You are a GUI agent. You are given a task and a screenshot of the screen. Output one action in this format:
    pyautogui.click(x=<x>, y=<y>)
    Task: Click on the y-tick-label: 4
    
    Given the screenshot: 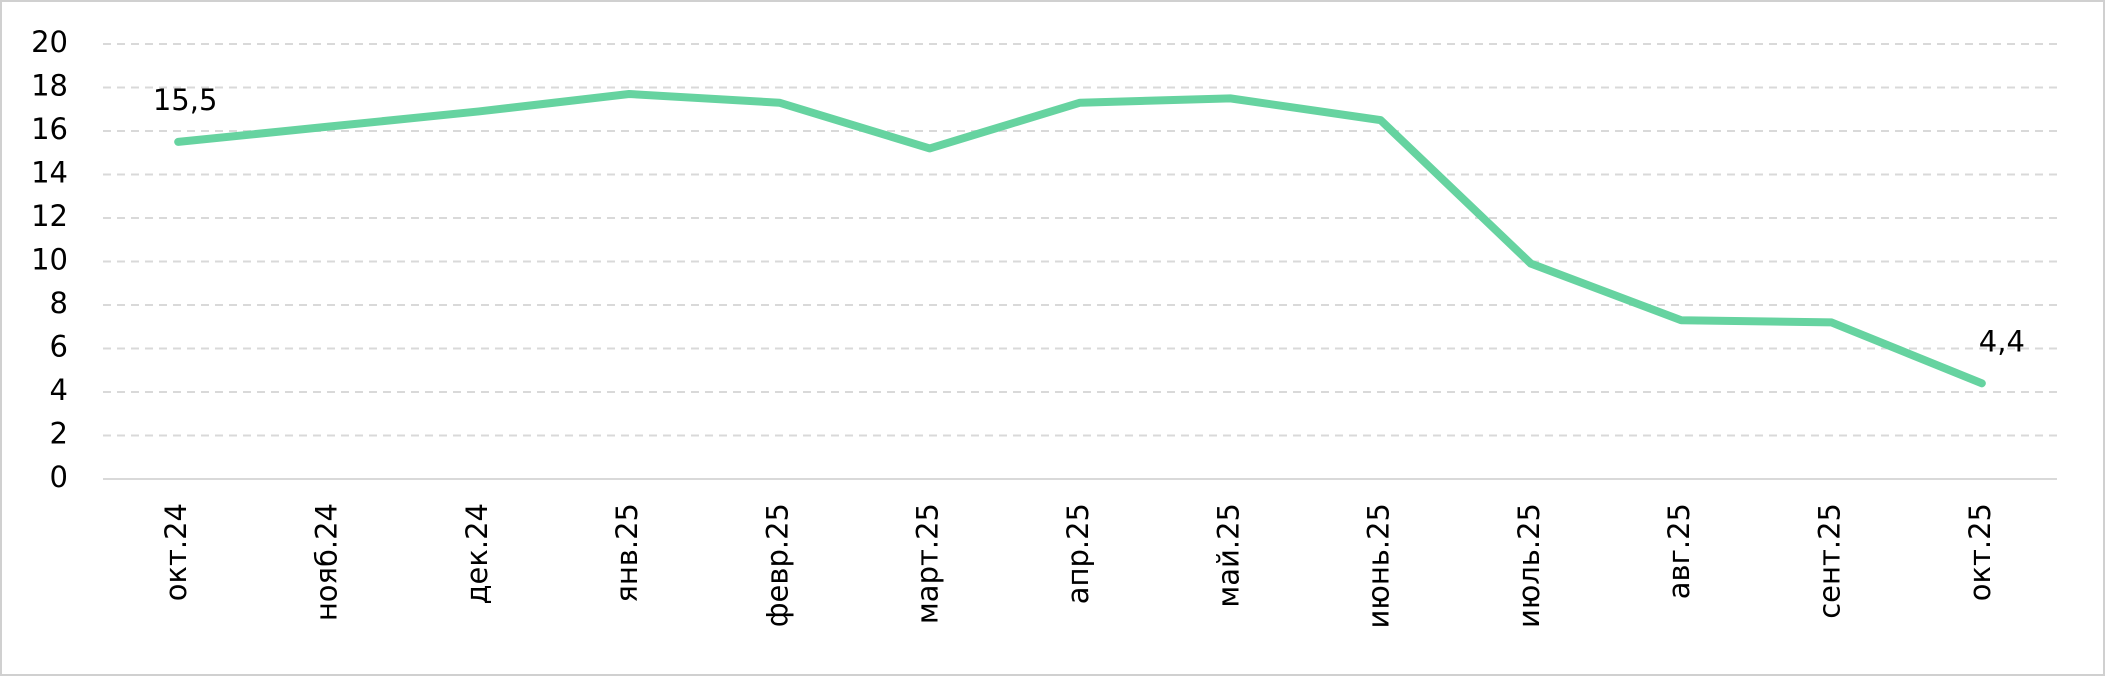 What is the action you would take?
    pyautogui.click(x=59, y=390)
    